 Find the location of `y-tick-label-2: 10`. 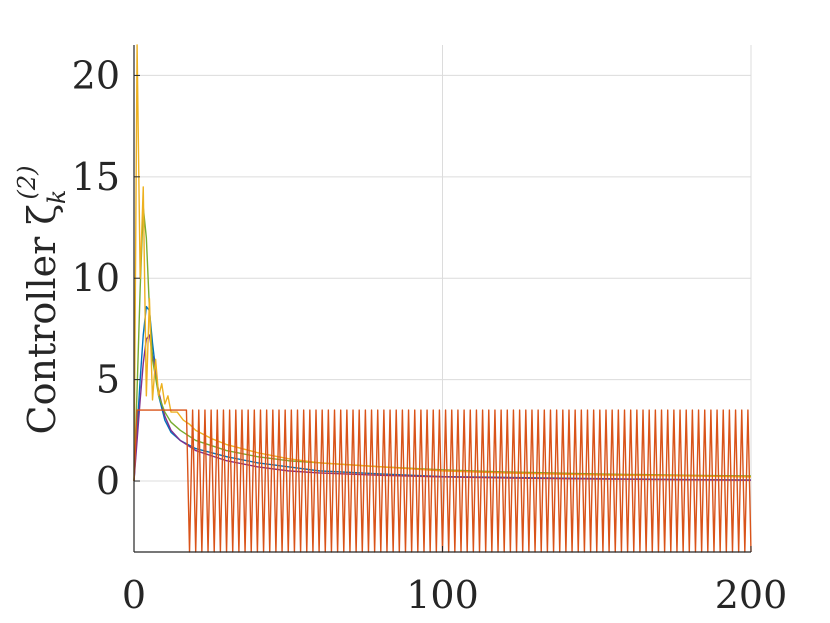

y-tick-label-2: 10 is located at coordinates (96, 278).